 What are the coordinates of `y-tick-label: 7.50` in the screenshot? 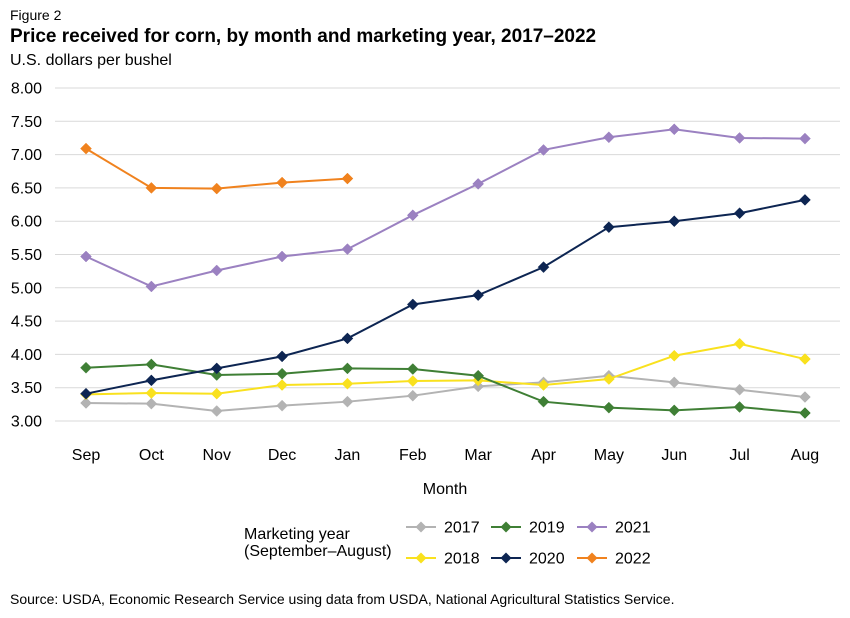 It's located at (26, 122).